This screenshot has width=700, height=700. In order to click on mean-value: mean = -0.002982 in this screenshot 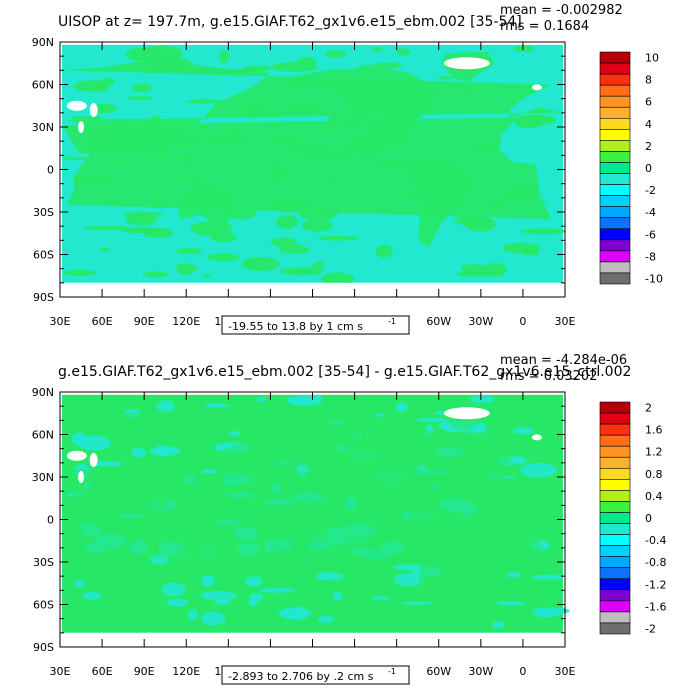, I will do `click(561, 10)`.